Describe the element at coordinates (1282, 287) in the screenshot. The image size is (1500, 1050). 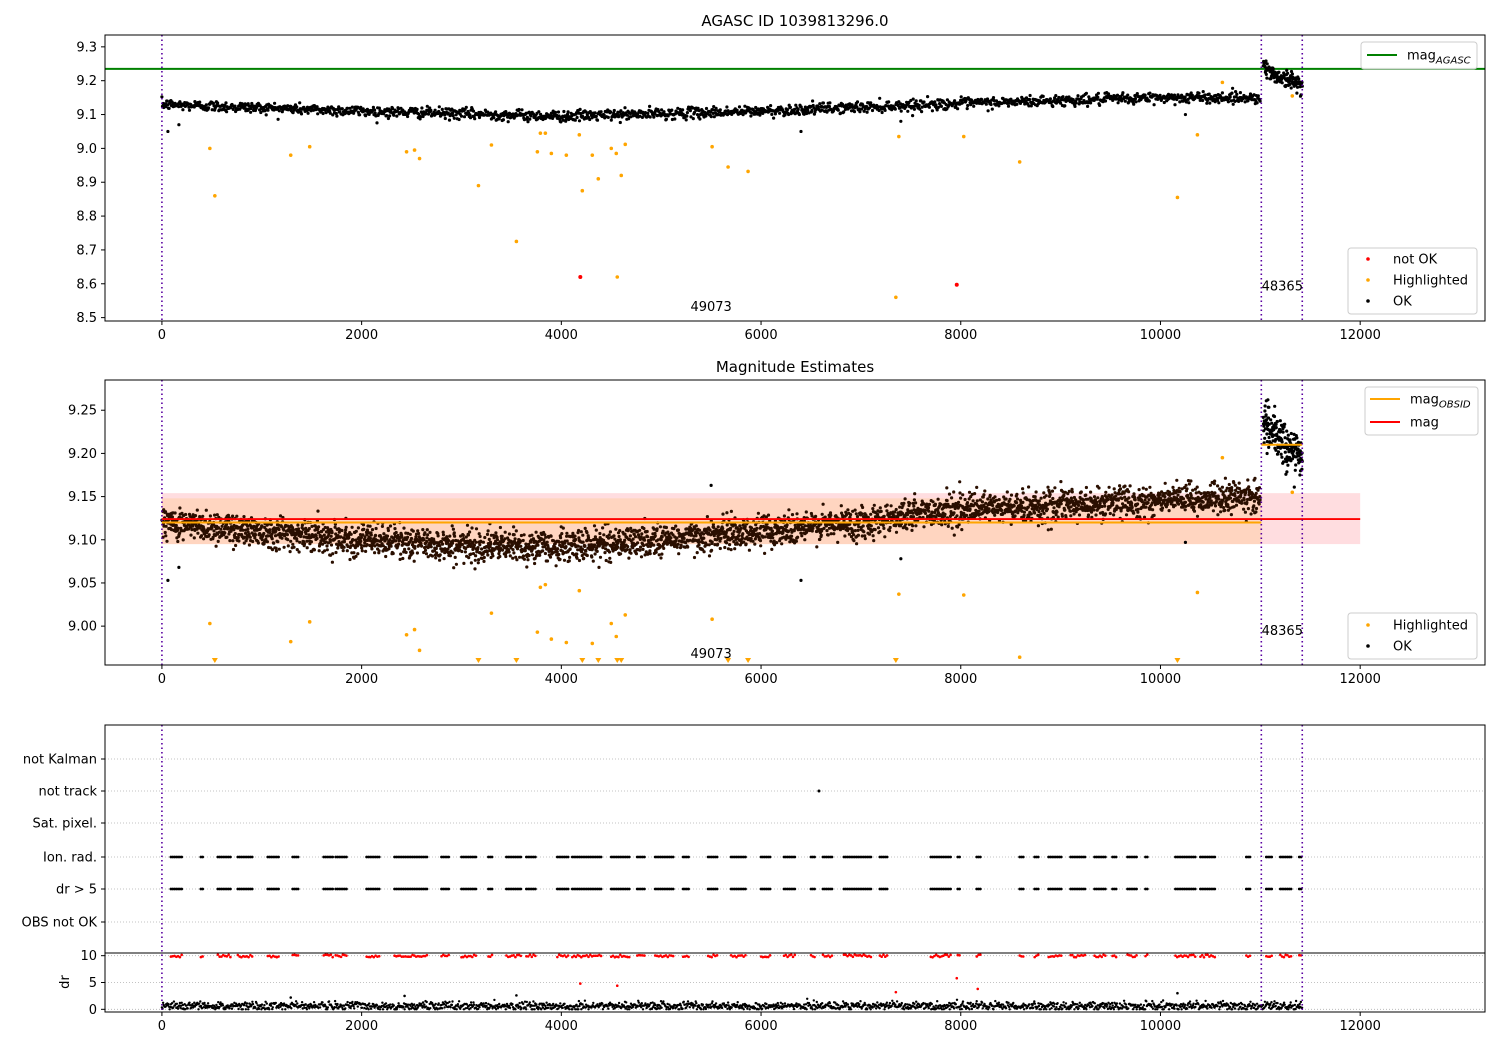
I see `obs-id-label: 48365` at that location.